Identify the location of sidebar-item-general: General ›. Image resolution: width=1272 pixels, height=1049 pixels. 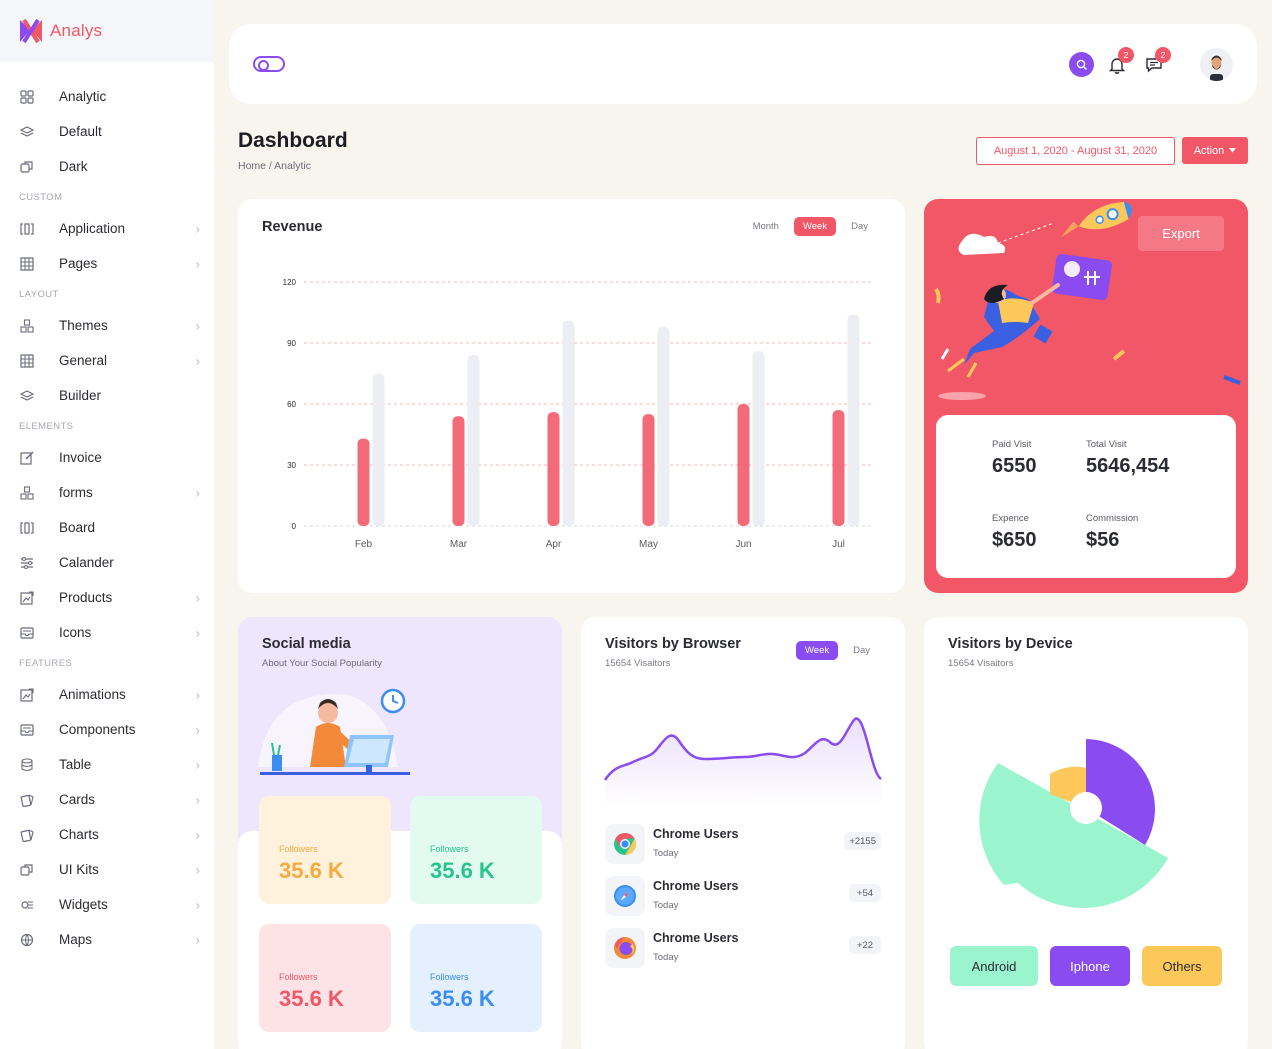
(107, 360).